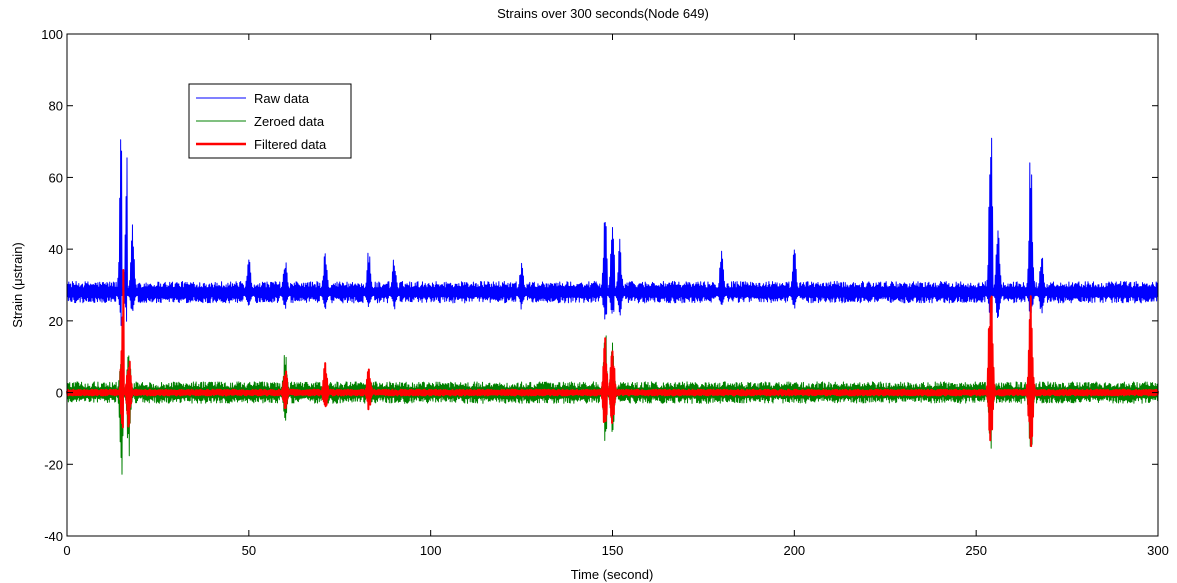  I want to click on y-tick-label: -20, so click(53, 464).